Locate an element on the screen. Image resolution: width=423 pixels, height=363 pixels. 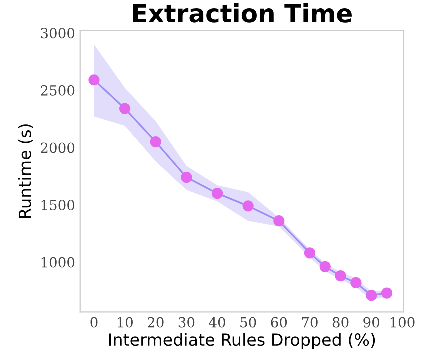
x-tick-label: 20 is located at coordinates (156, 322).